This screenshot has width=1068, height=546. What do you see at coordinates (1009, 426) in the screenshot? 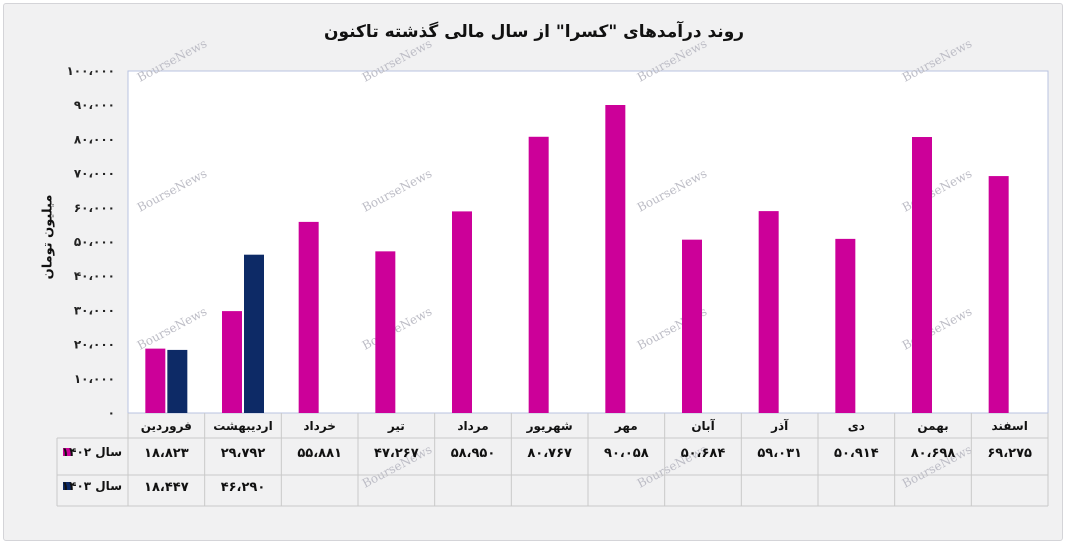
I see `x-category-label: اسفند` at bounding box center [1009, 426].